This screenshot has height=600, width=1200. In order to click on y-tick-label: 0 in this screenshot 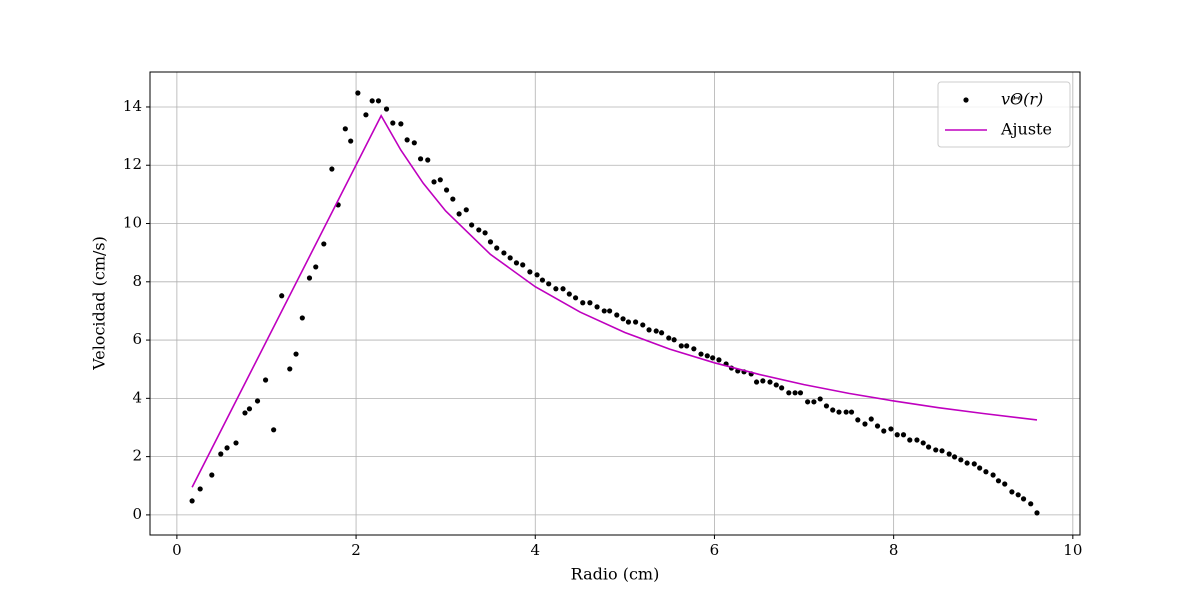, I will do `click(137, 514)`.